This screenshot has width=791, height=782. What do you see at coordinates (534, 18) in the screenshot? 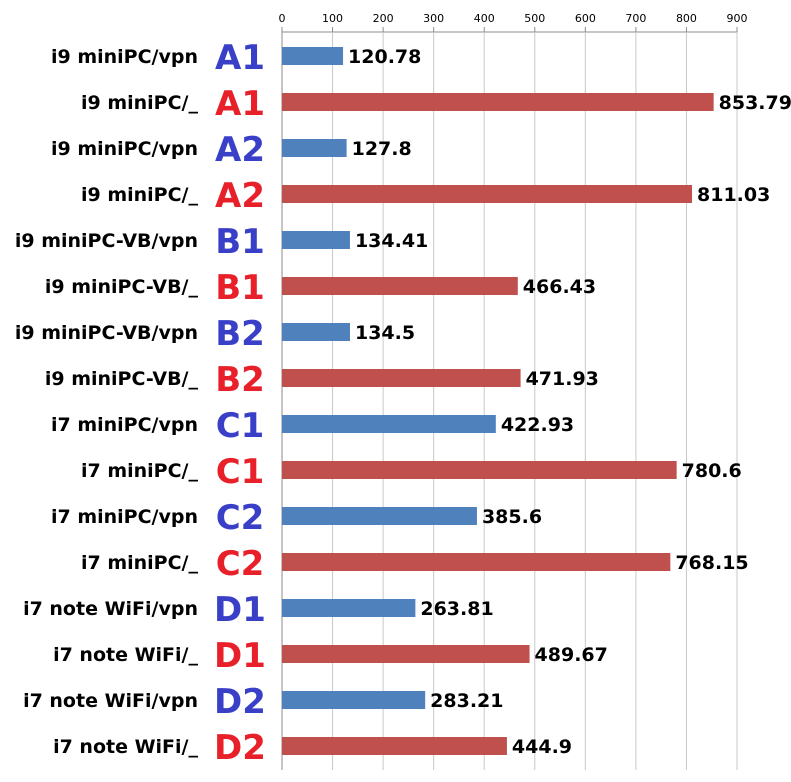
I see `x-tick-label: 500` at bounding box center [534, 18].